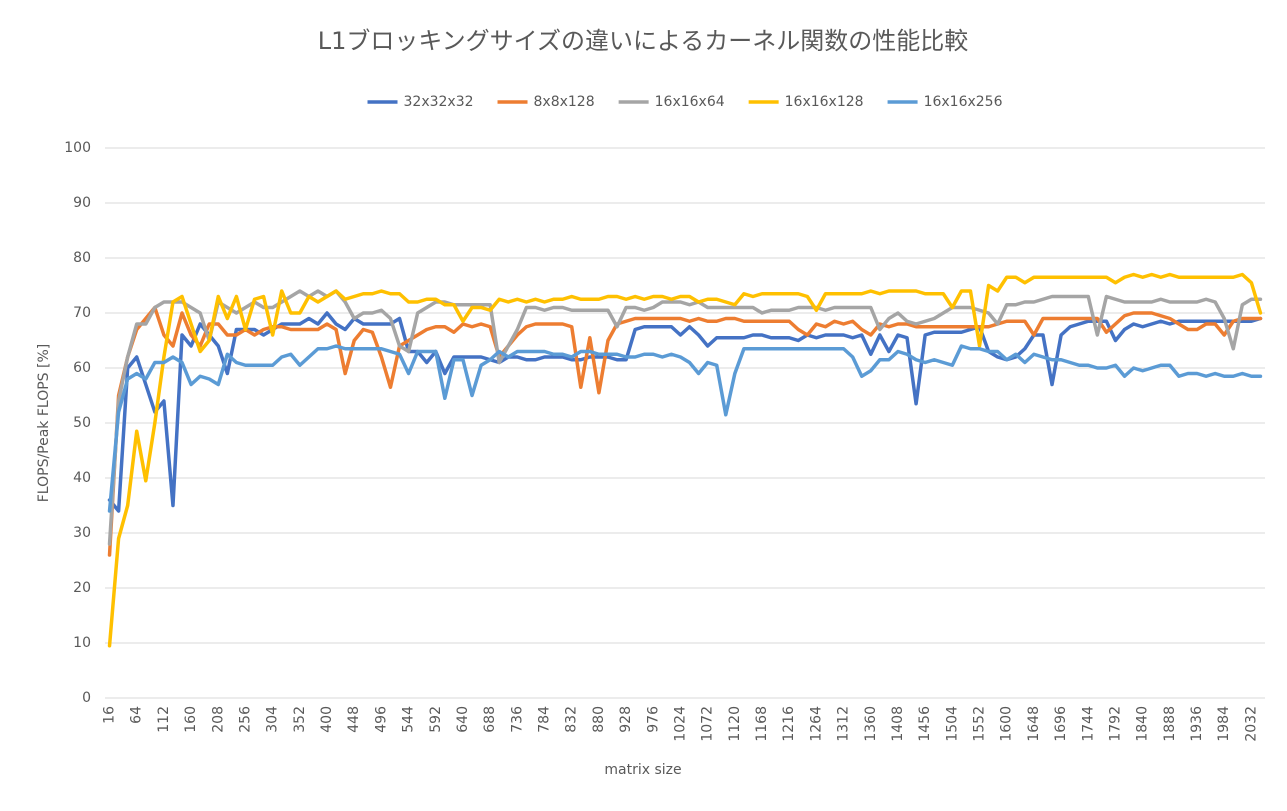 This screenshot has height=811, width=1287. What do you see at coordinates (191, 719) in the screenshot?
I see `x-tick-label: 160` at bounding box center [191, 719].